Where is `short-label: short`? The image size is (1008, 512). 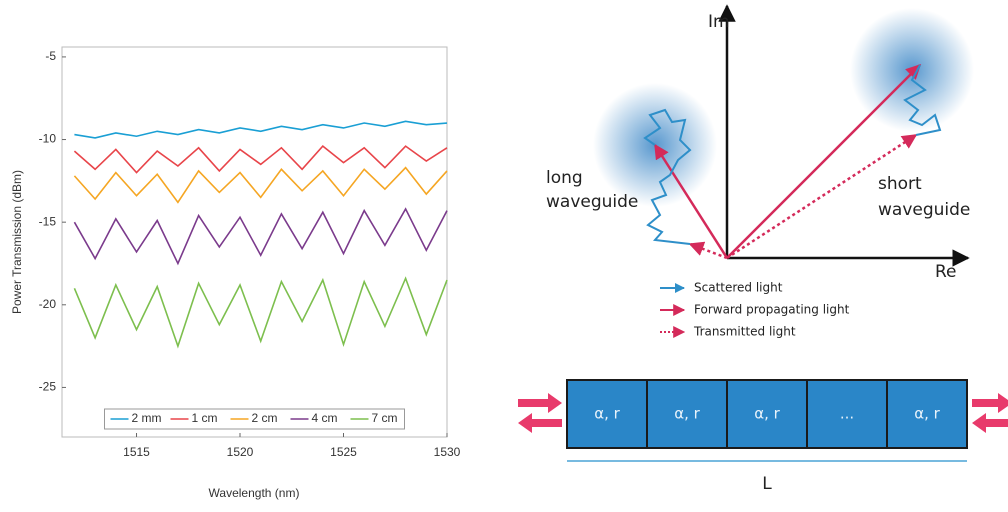 short-label: short is located at coordinates (900, 184).